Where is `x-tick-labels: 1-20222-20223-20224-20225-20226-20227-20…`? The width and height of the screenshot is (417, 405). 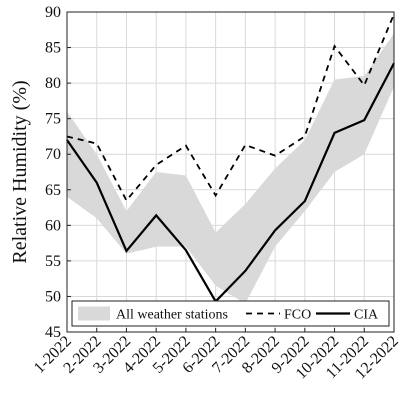
x-tick-labels: 1-20222-20223-20224-20225-20226-20227-20… is located at coordinates (216, 358).